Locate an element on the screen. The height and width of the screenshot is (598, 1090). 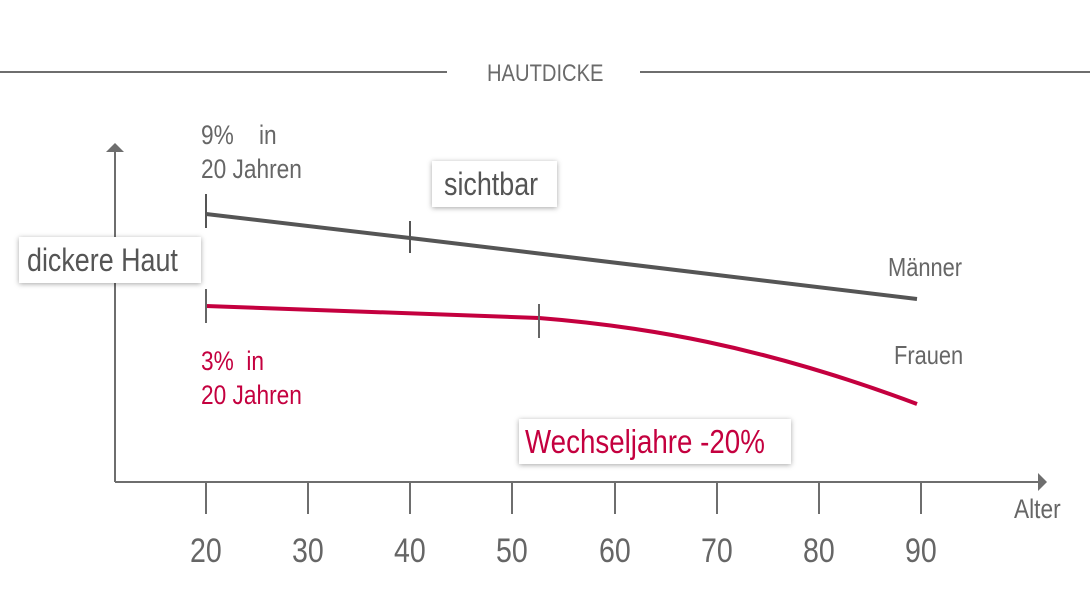
tick-label-70: 70 is located at coordinates (717, 551).